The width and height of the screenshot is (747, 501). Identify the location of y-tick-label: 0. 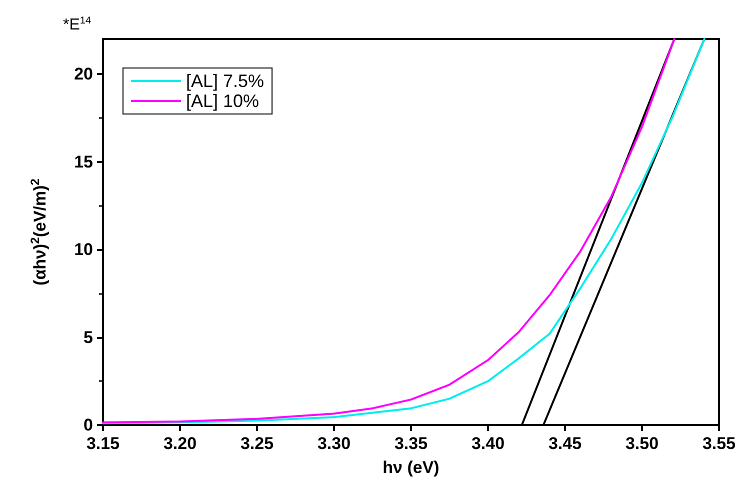
(88, 425).